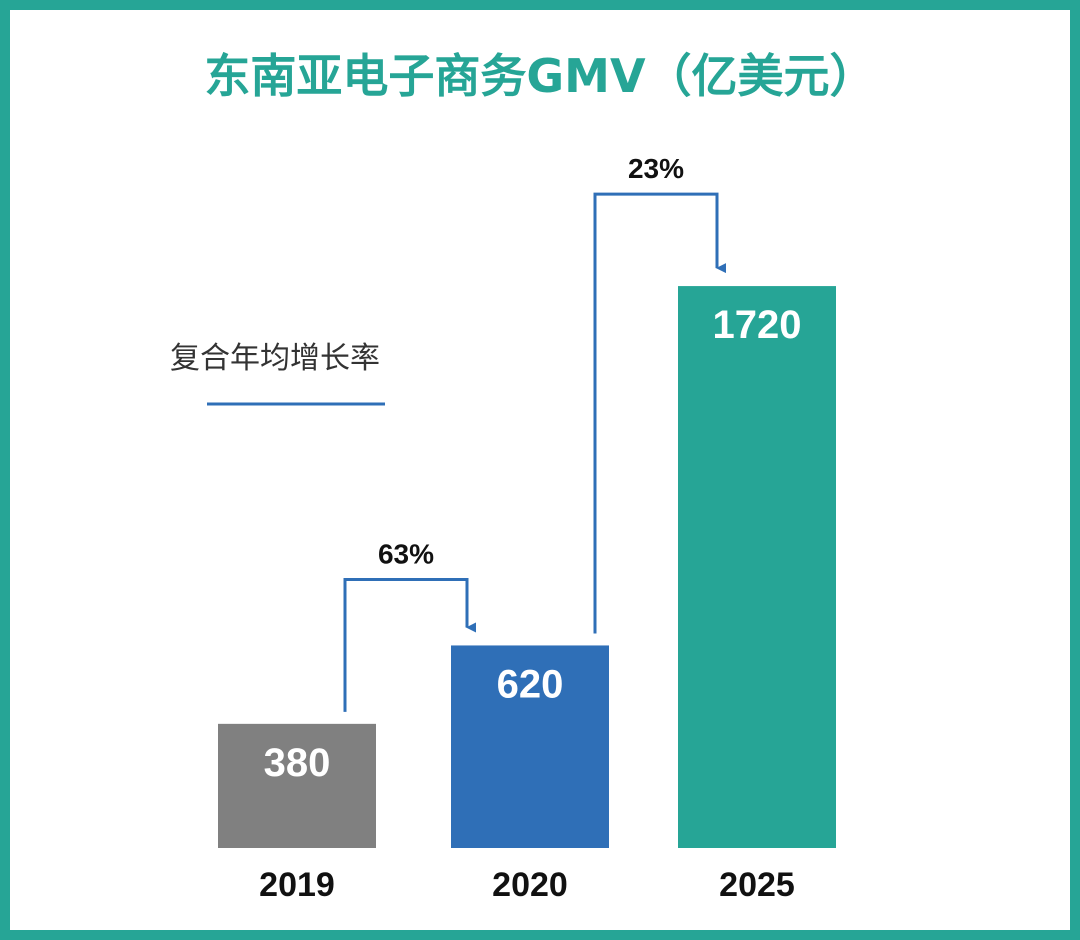  Describe the element at coordinates (530, 684) in the screenshot. I see `value-label-2020: 620` at that location.